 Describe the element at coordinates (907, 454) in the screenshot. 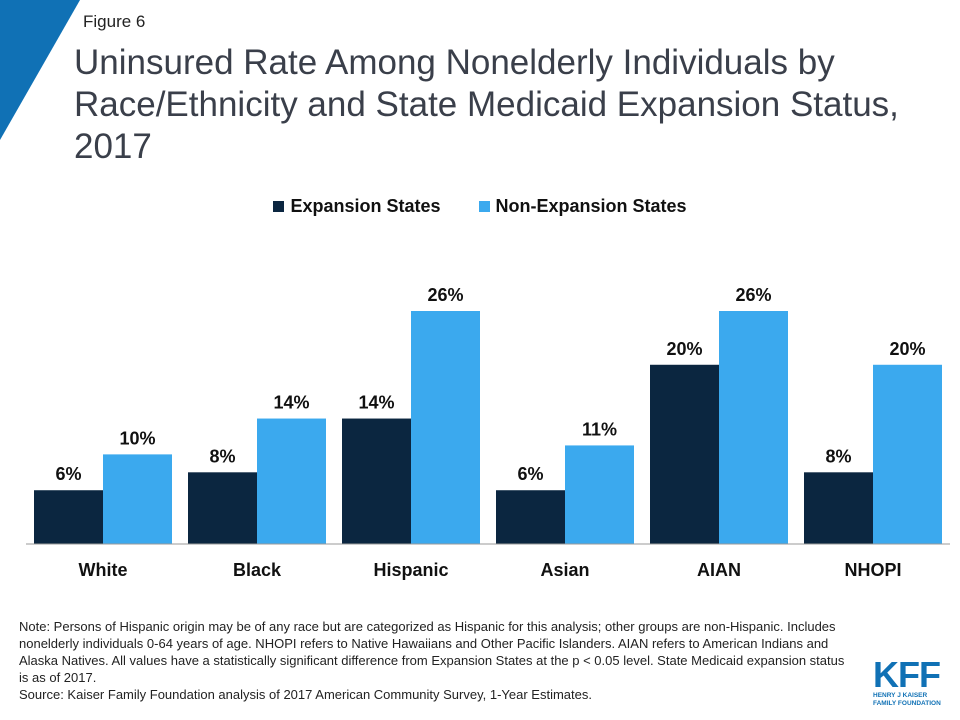

I see `bar-nhopi-non-expansion-states` at that location.